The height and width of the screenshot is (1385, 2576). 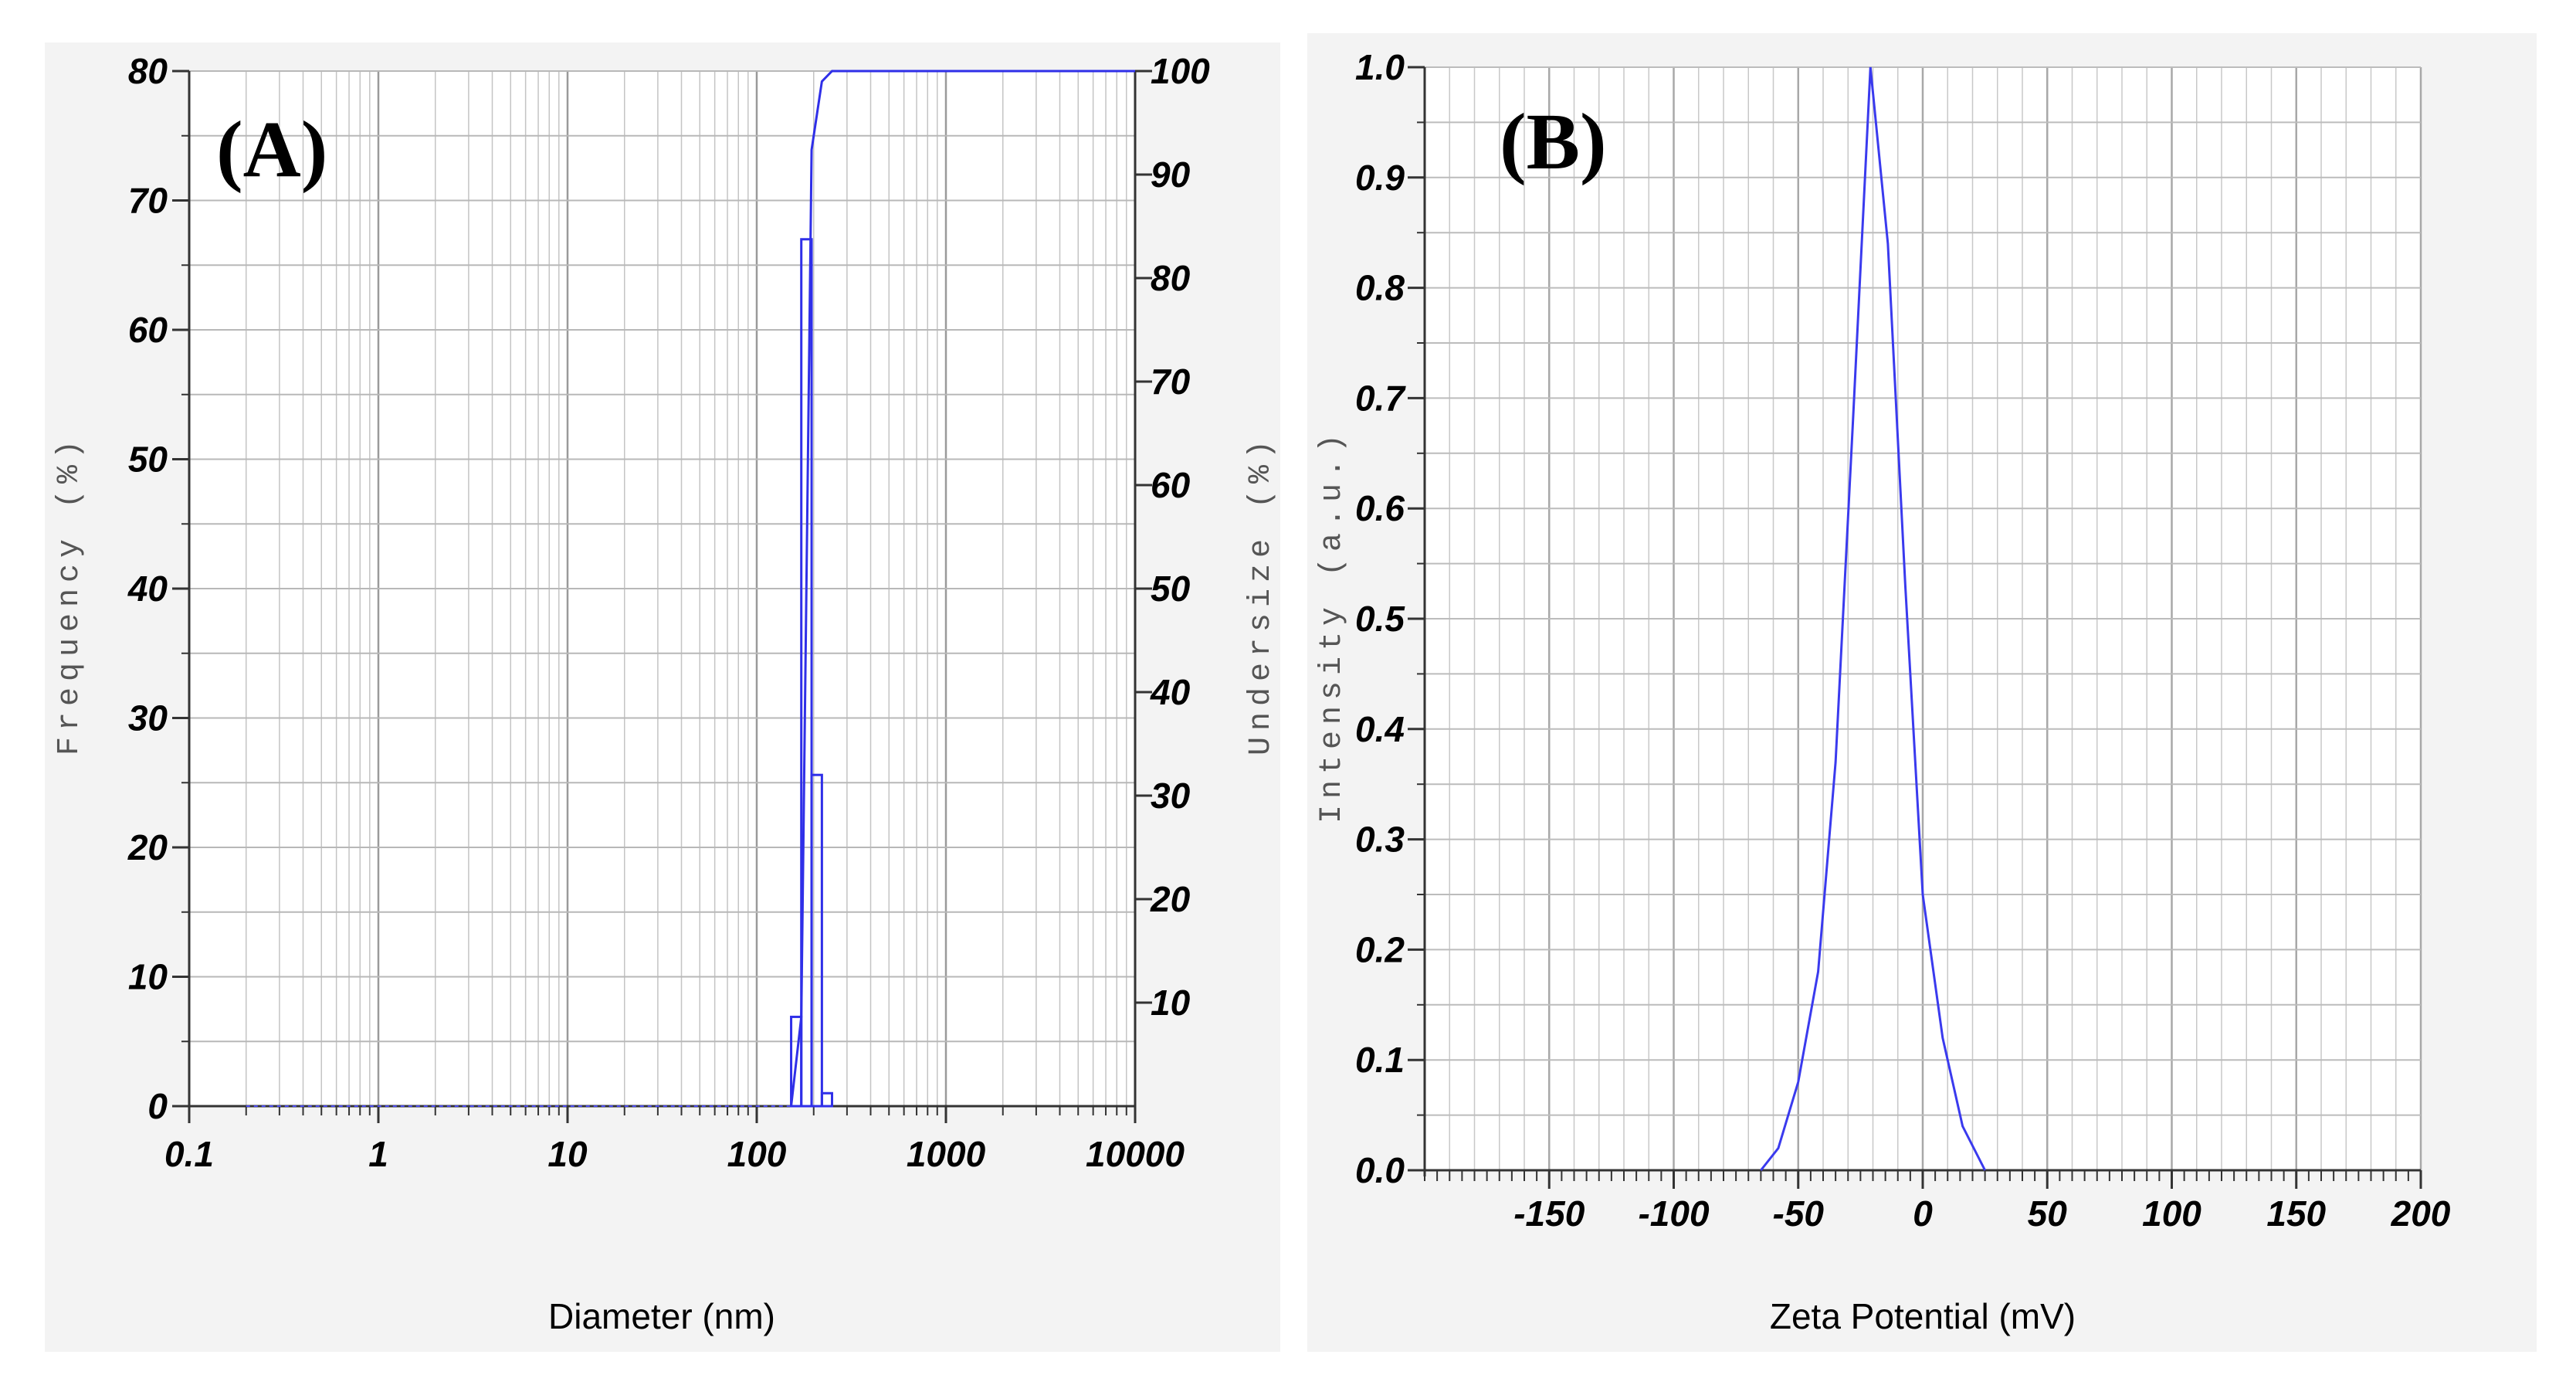 I want to click on a-y-tick-label: 10, so click(x=148, y=977).